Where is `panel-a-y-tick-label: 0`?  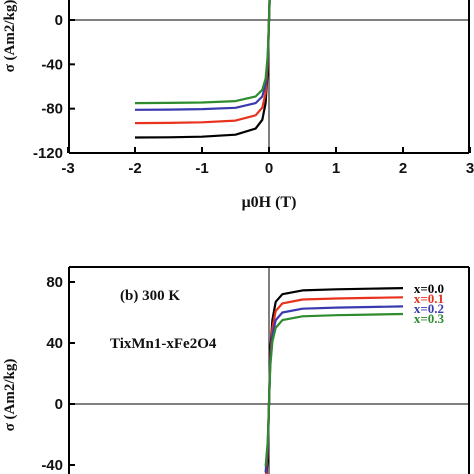 panel-a-y-tick-label: 0 is located at coordinates (59, 20).